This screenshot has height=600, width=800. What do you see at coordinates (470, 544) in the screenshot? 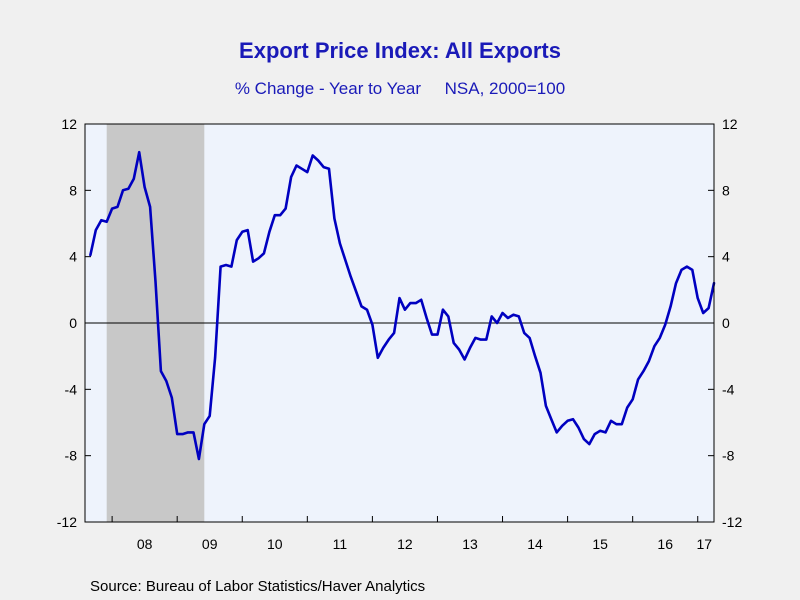
I see `x-tick-label: 13` at bounding box center [470, 544].